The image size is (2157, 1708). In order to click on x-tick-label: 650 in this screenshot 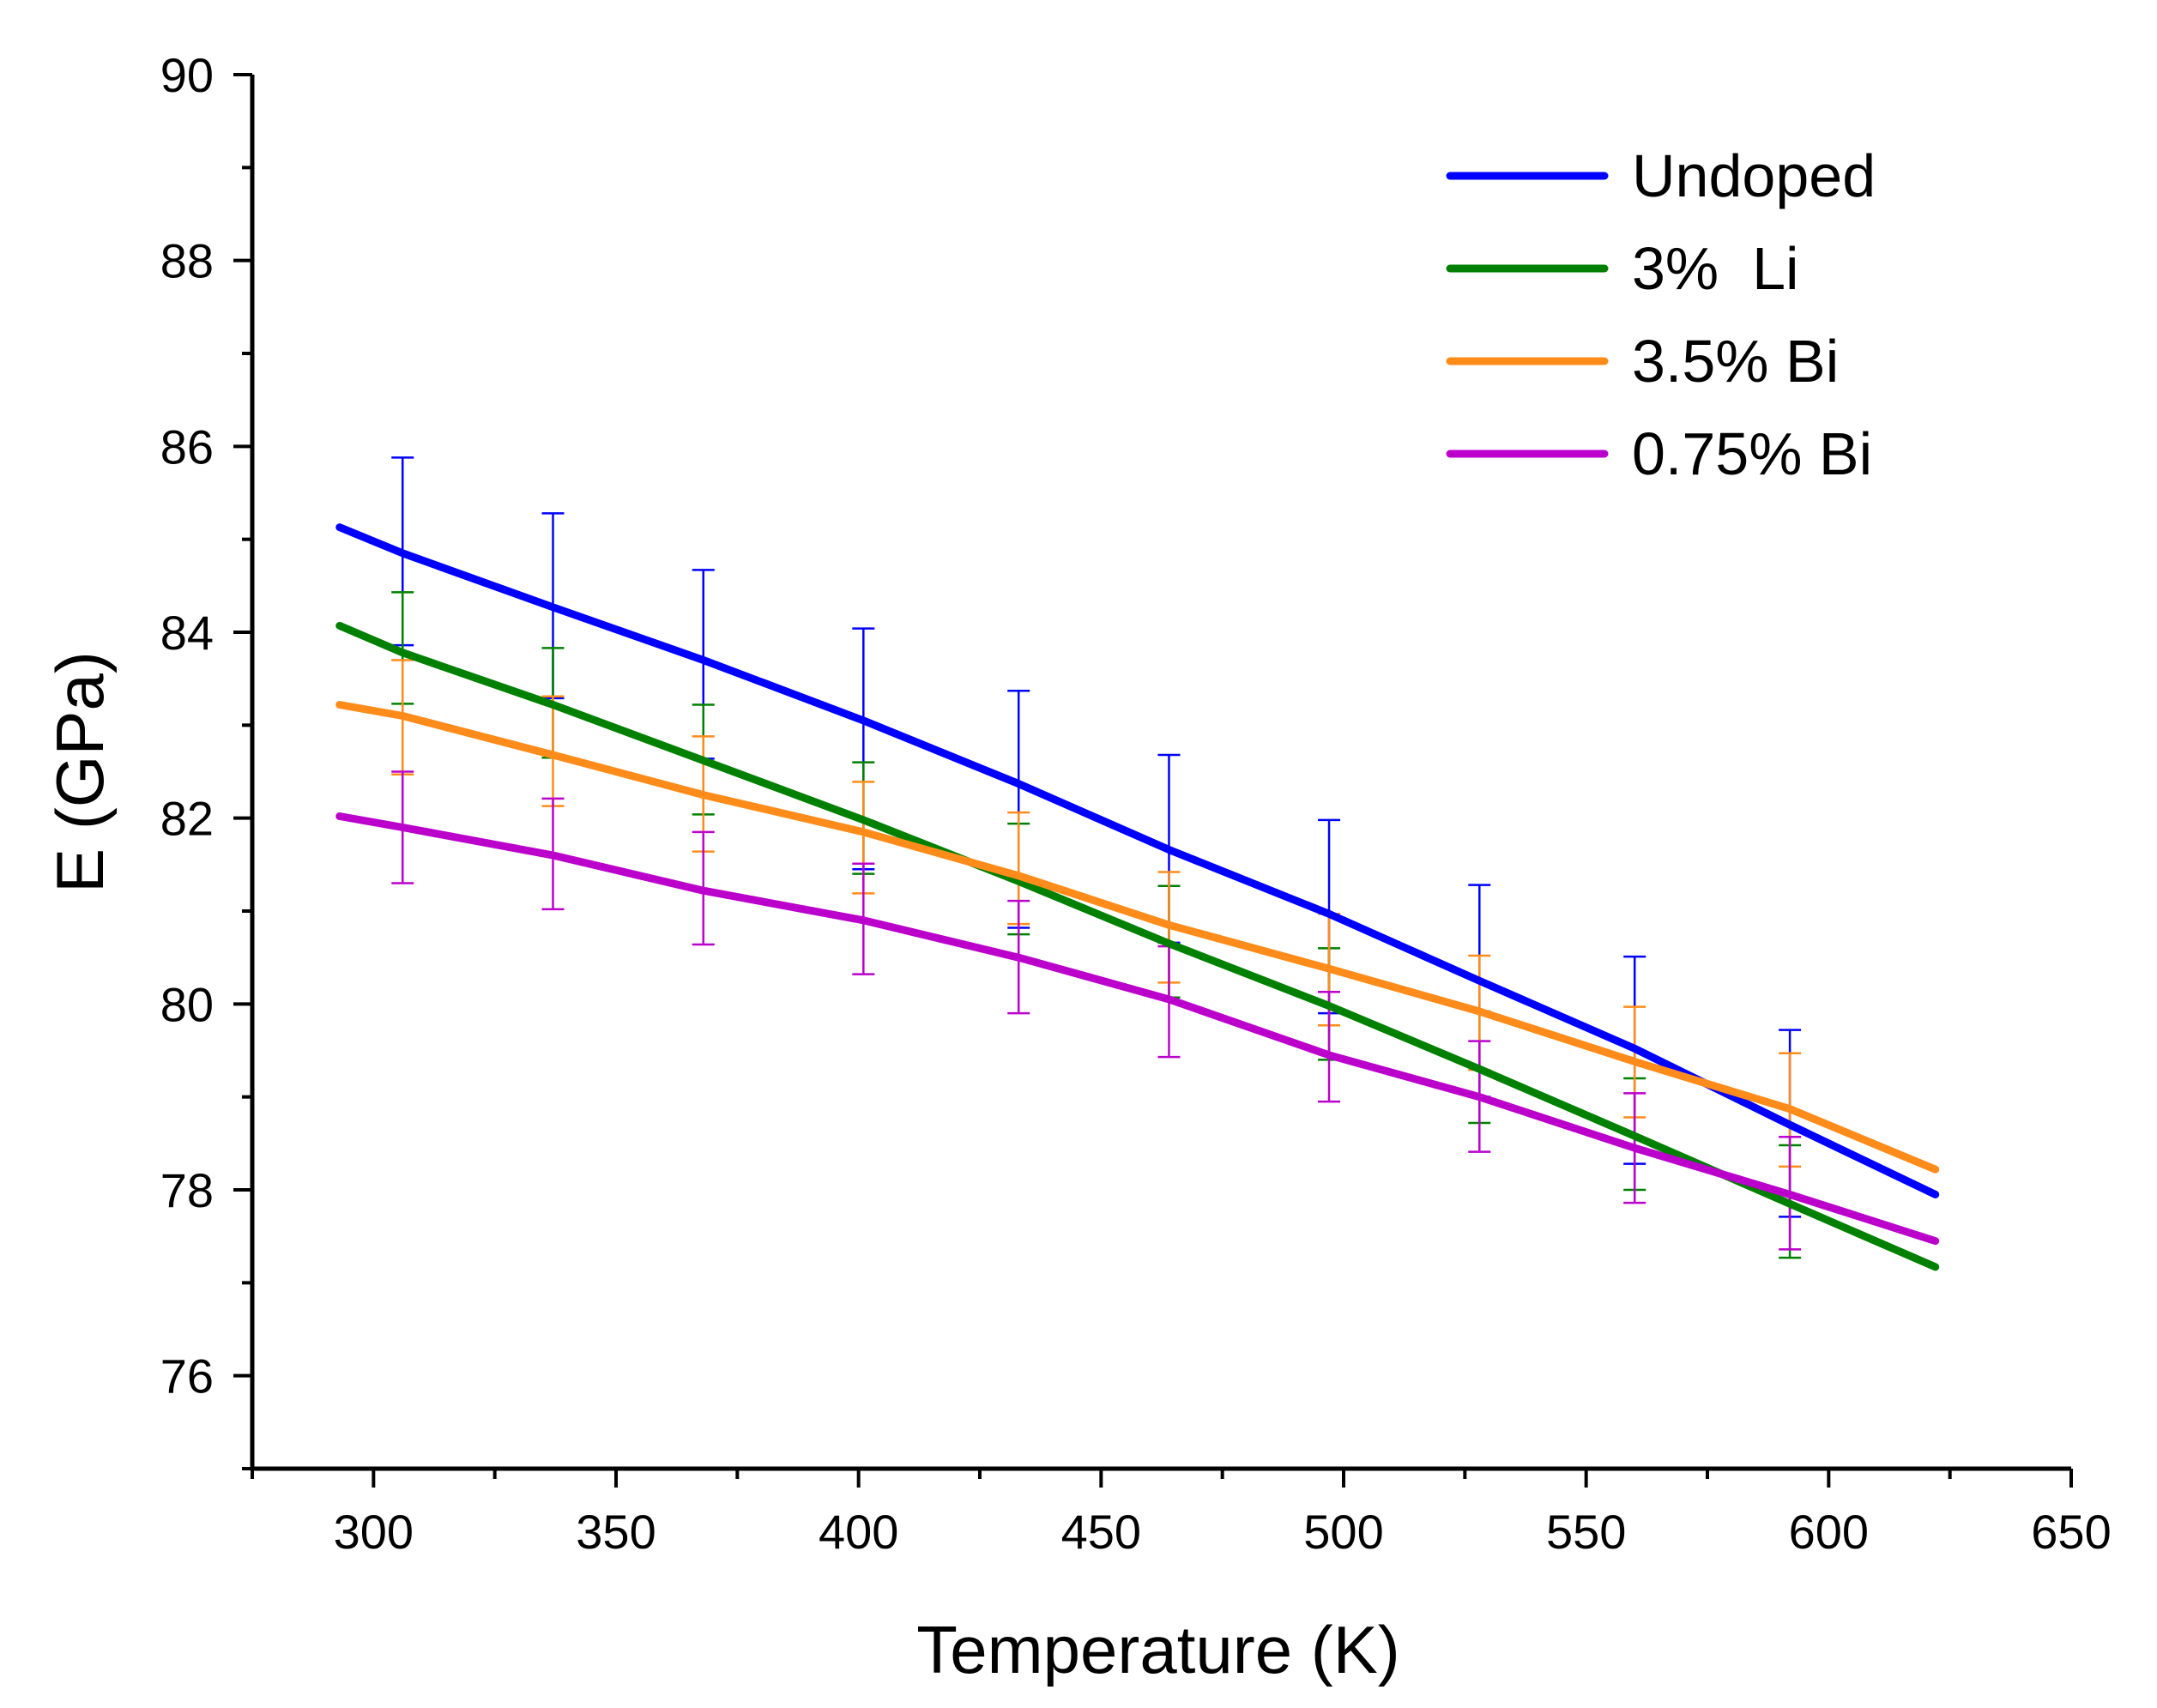, I will do `click(2071, 1532)`.